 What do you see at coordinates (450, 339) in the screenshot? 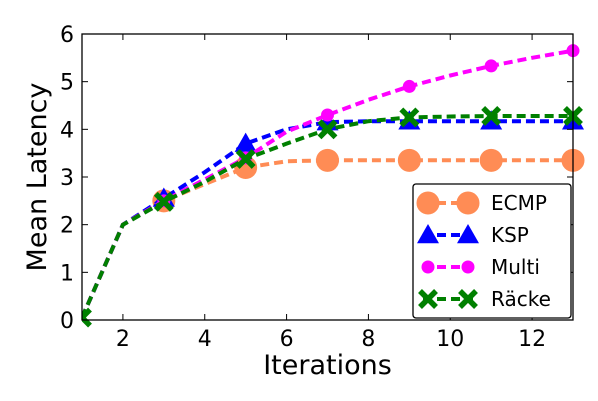
I see `x-tick-label: 10` at bounding box center [450, 339].